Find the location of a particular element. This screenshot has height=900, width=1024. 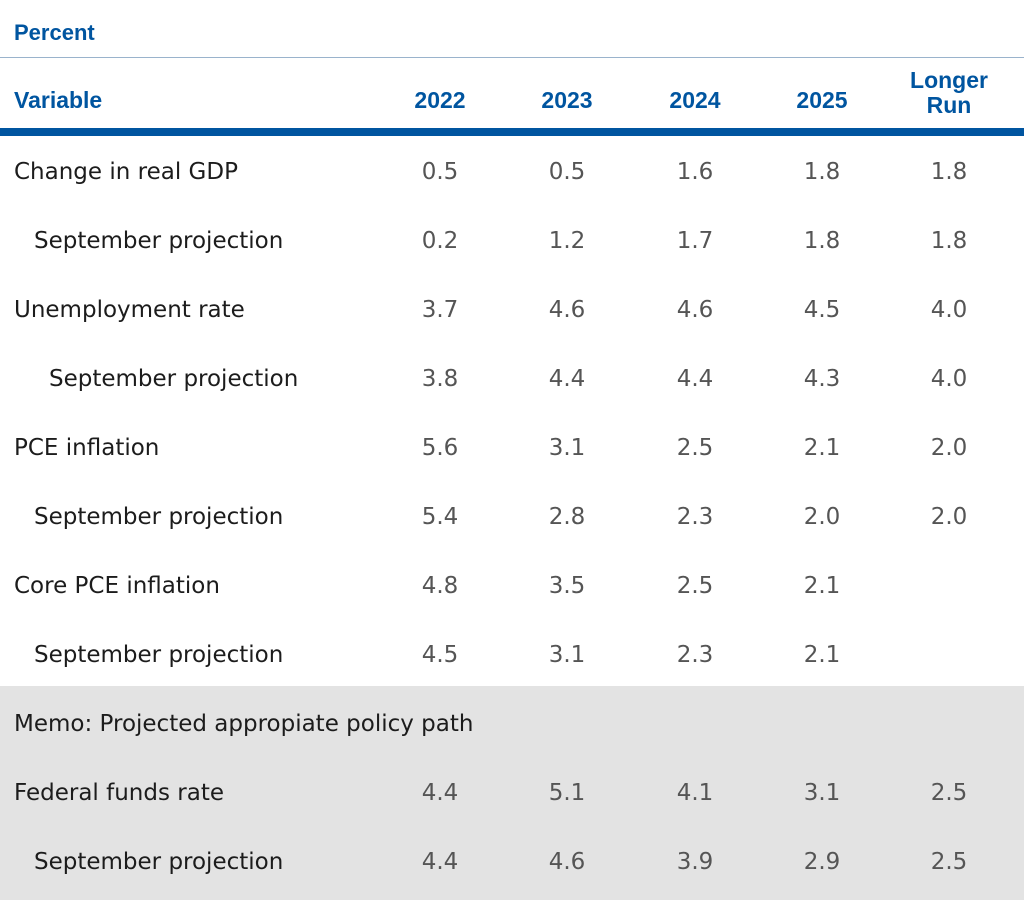

row-label: Federal funds rate is located at coordinates (119, 793).